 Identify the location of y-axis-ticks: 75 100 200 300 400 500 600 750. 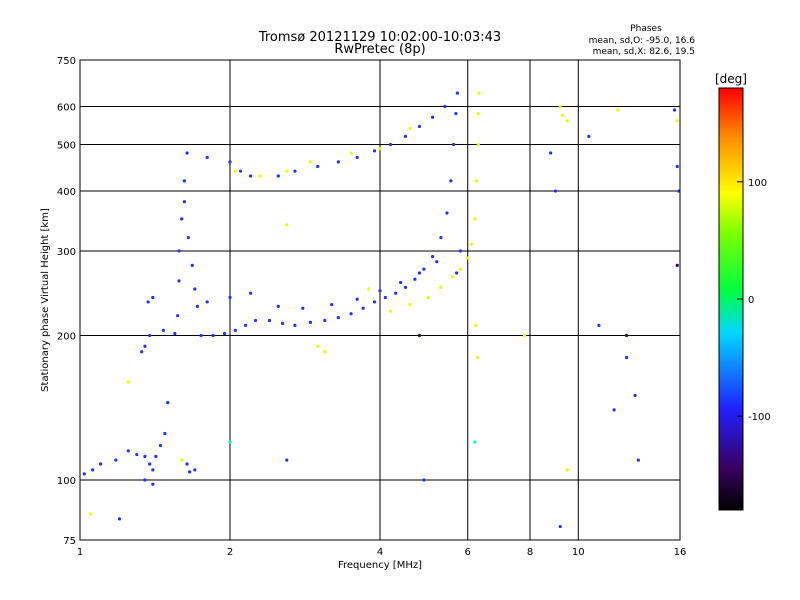
(66, 301).